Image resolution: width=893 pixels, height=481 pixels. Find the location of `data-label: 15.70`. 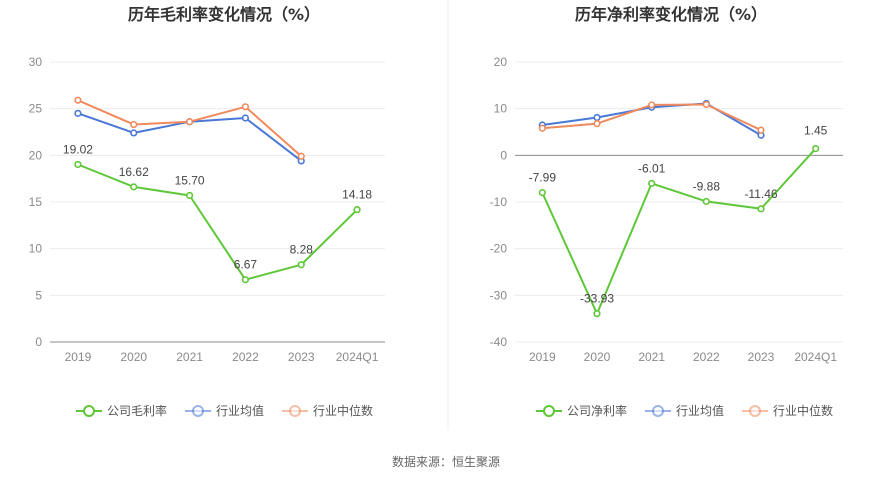

data-label: 15.70 is located at coordinates (190, 180).